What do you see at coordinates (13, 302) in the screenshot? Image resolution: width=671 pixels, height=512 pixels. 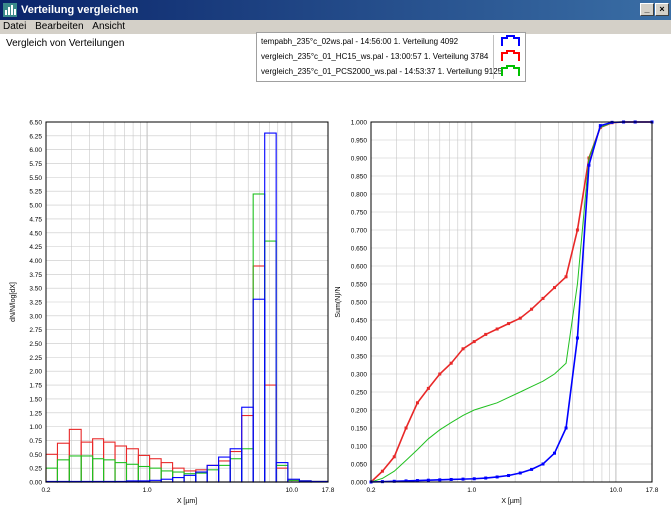 I see `y-axis-label: dN/N/log[dX]` at bounding box center [13, 302].